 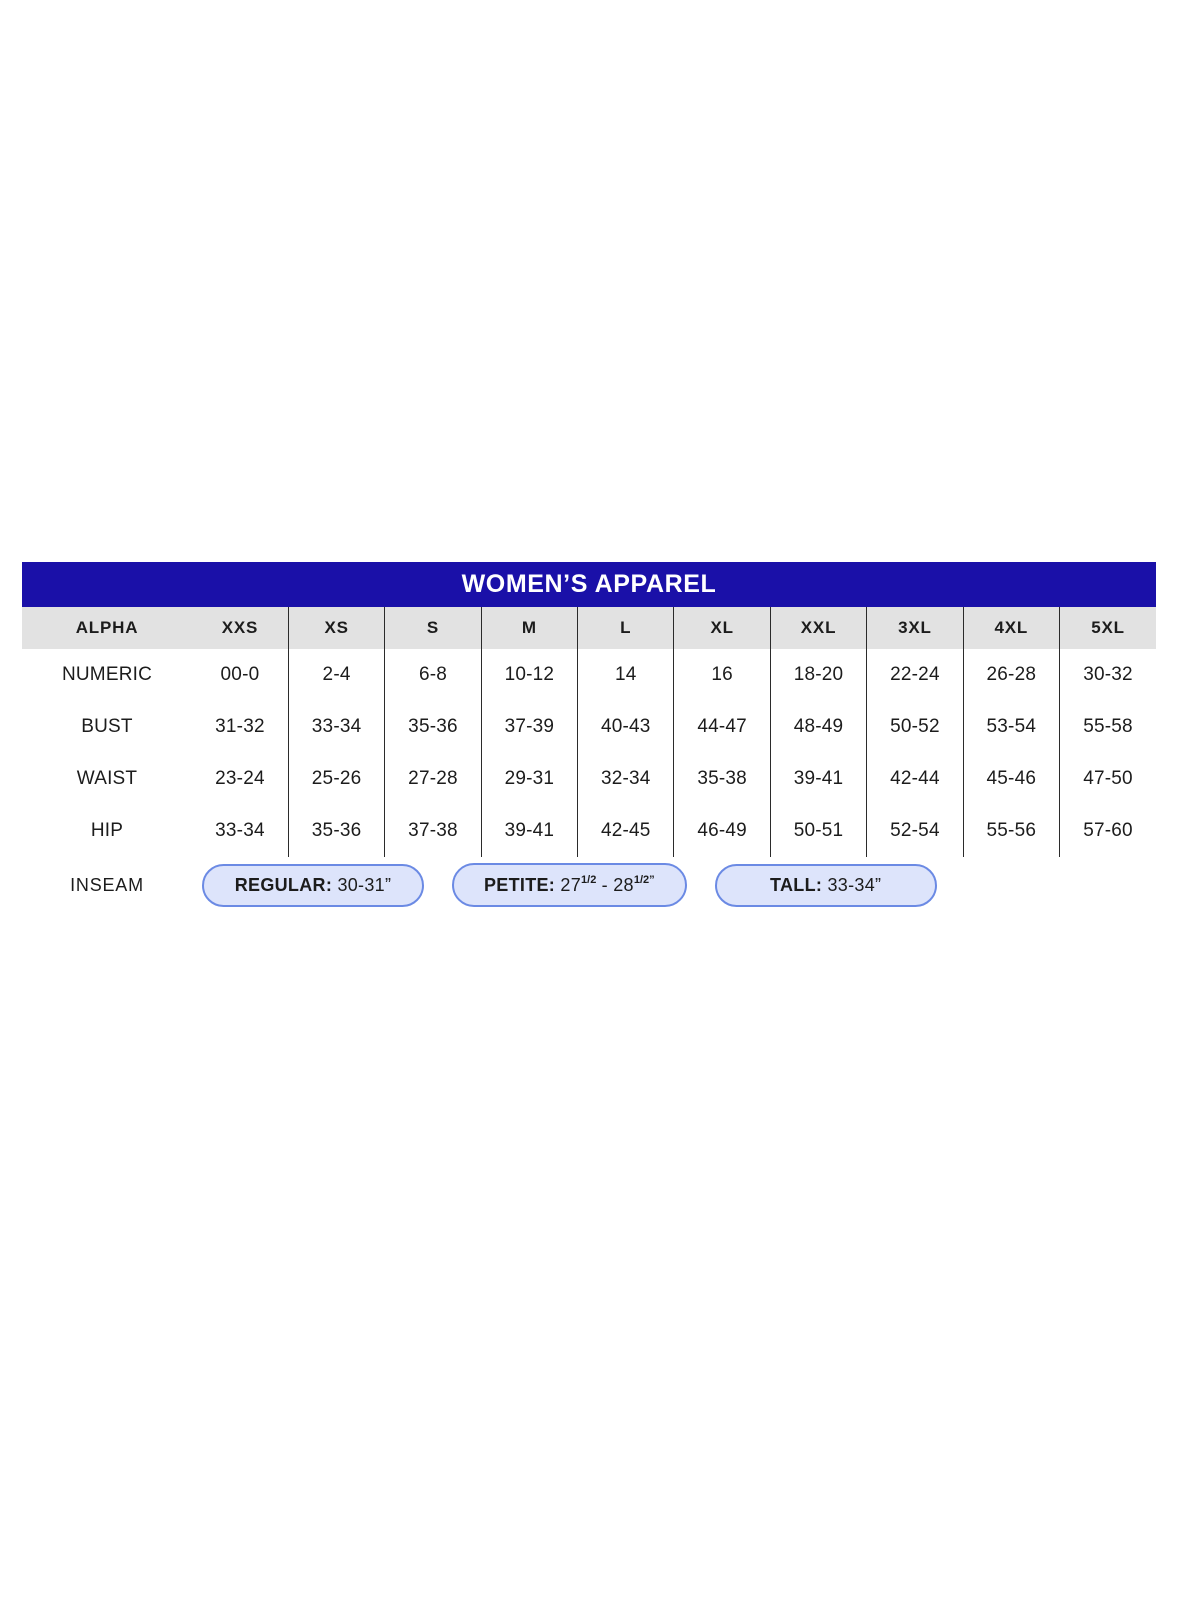 What do you see at coordinates (529, 675) in the screenshot?
I see `cell-numeric-m: 10-12` at bounding box center [529, 675].